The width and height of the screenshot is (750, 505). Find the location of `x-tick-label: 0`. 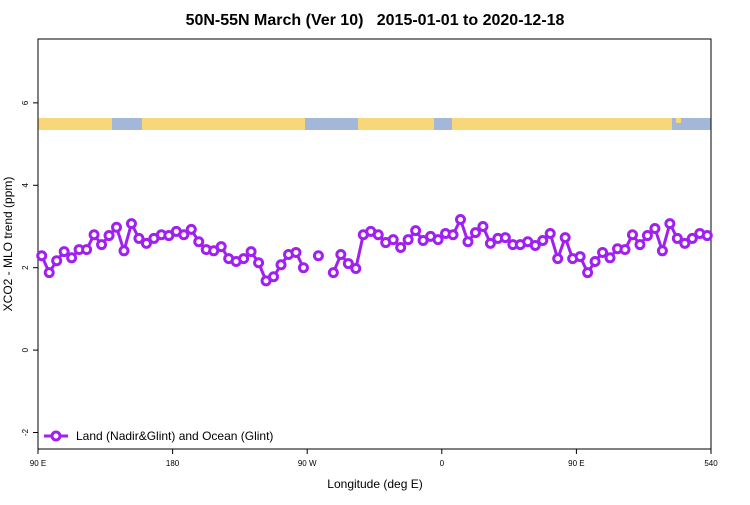

x-tick-label: 0 is located at coordinates (442, 463).